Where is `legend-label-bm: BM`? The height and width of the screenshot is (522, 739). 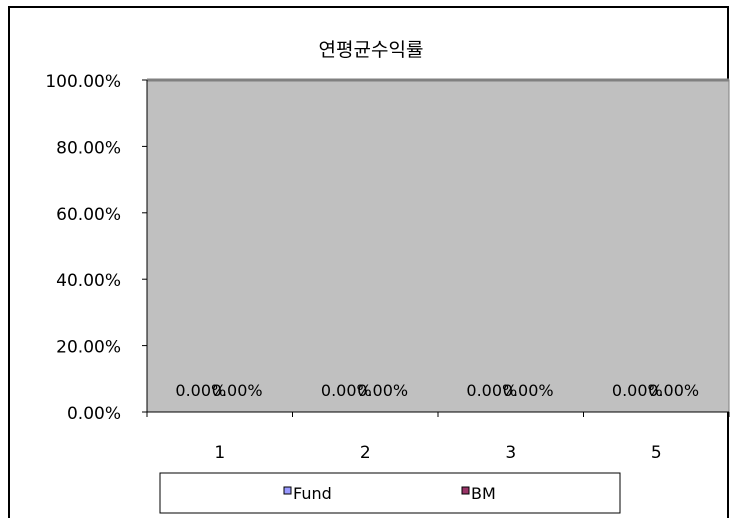 legend-label-bm: BM is located at coordinates (483, 493).